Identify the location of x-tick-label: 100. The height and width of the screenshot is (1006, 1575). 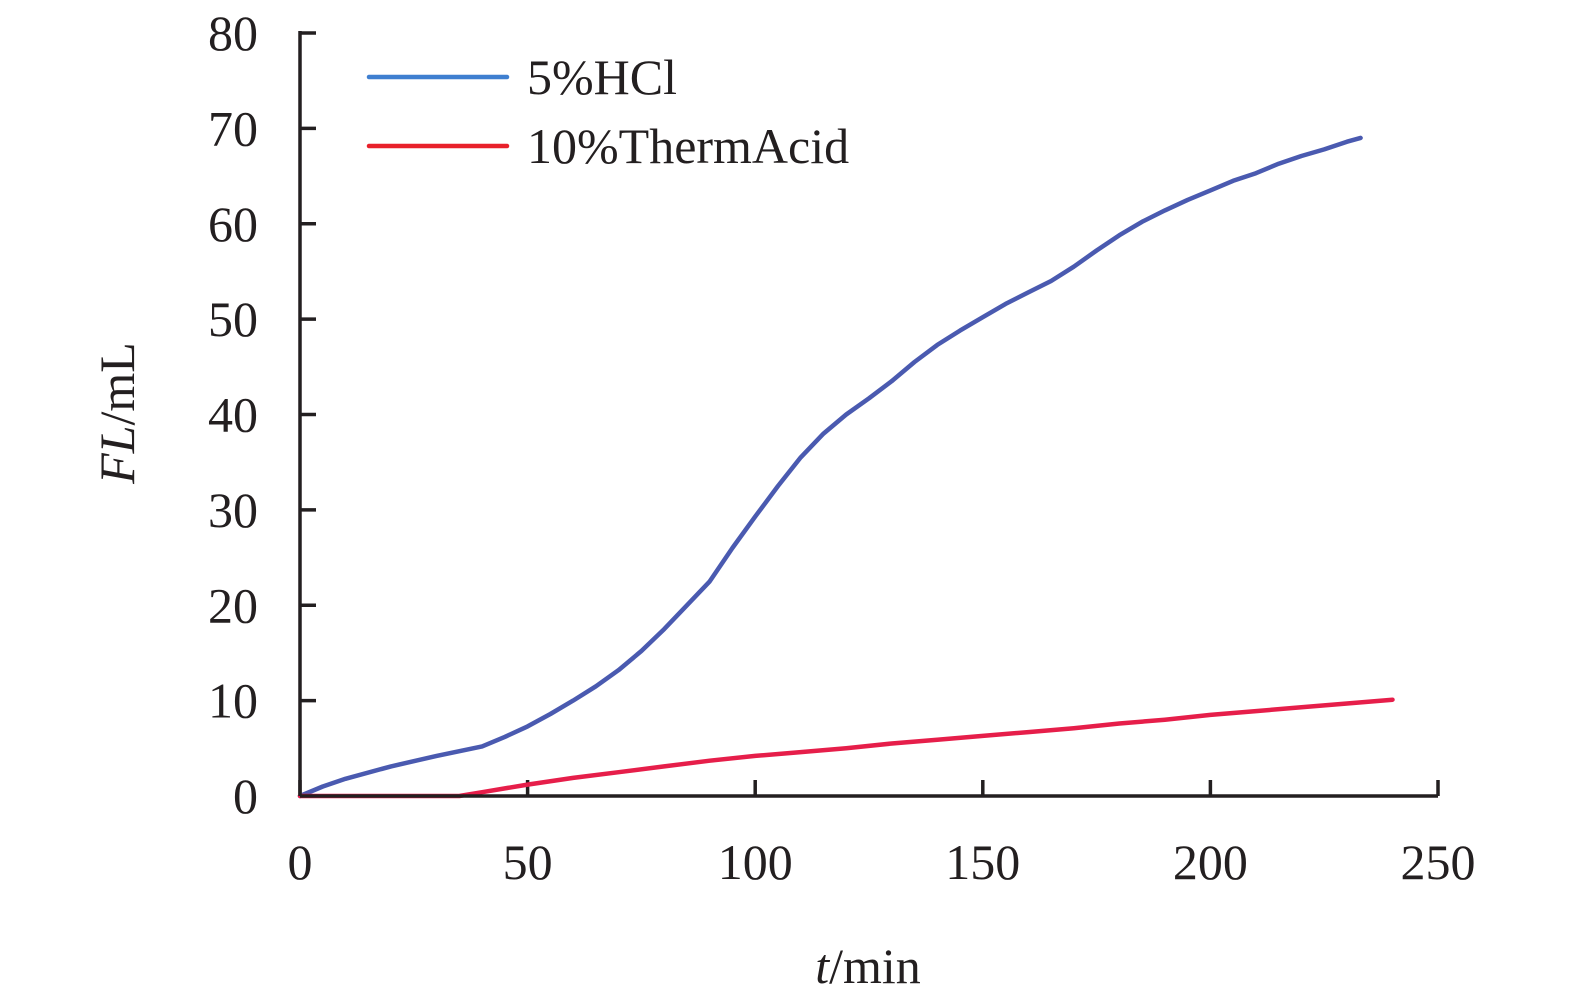
(755, 862).